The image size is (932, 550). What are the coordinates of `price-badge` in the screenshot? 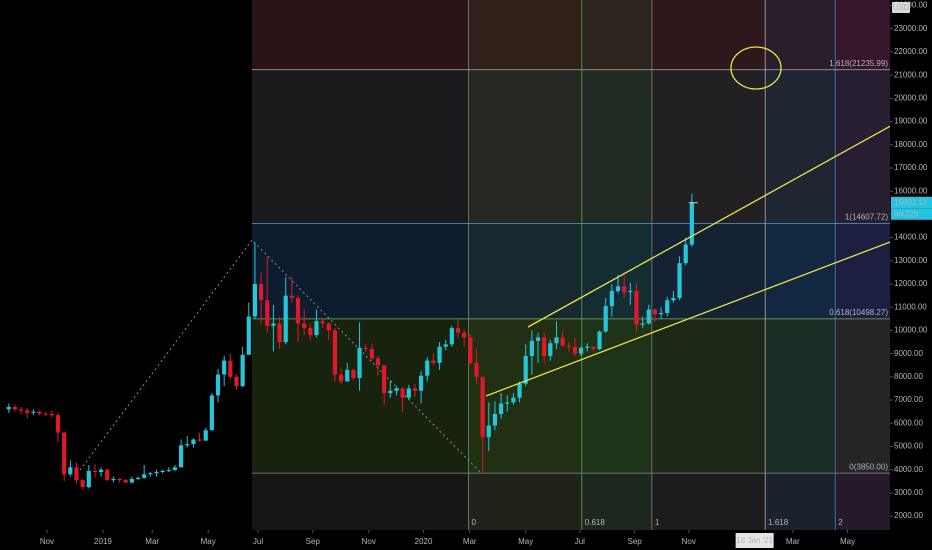 It's located at (911, 202).